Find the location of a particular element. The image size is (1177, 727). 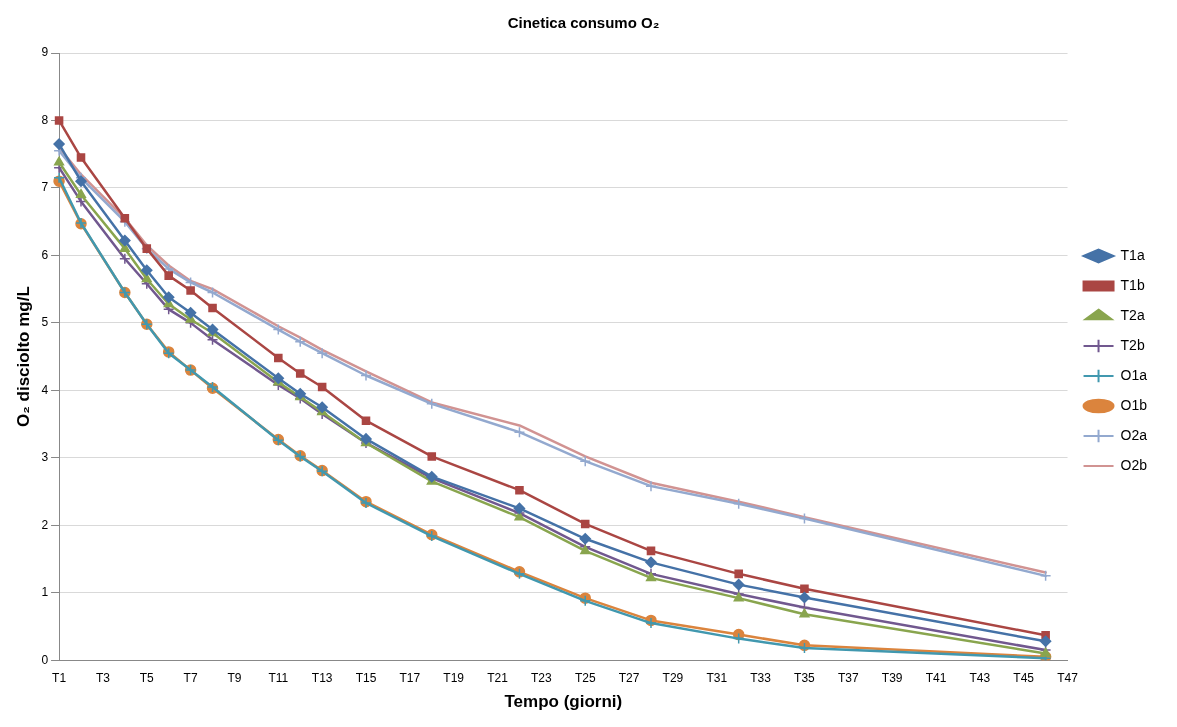

y-tick-label: 0 is located at coordinates (45, 659).